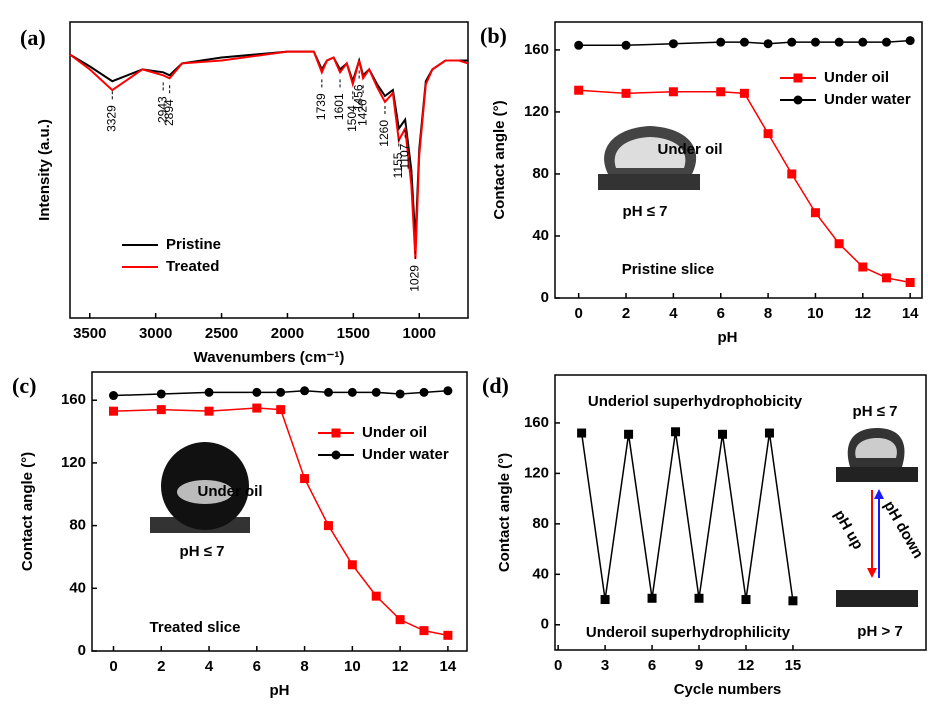  Describe the element at coordinates (879, 631) in the screenshot. I see `annotation: pH > 7` at that location.